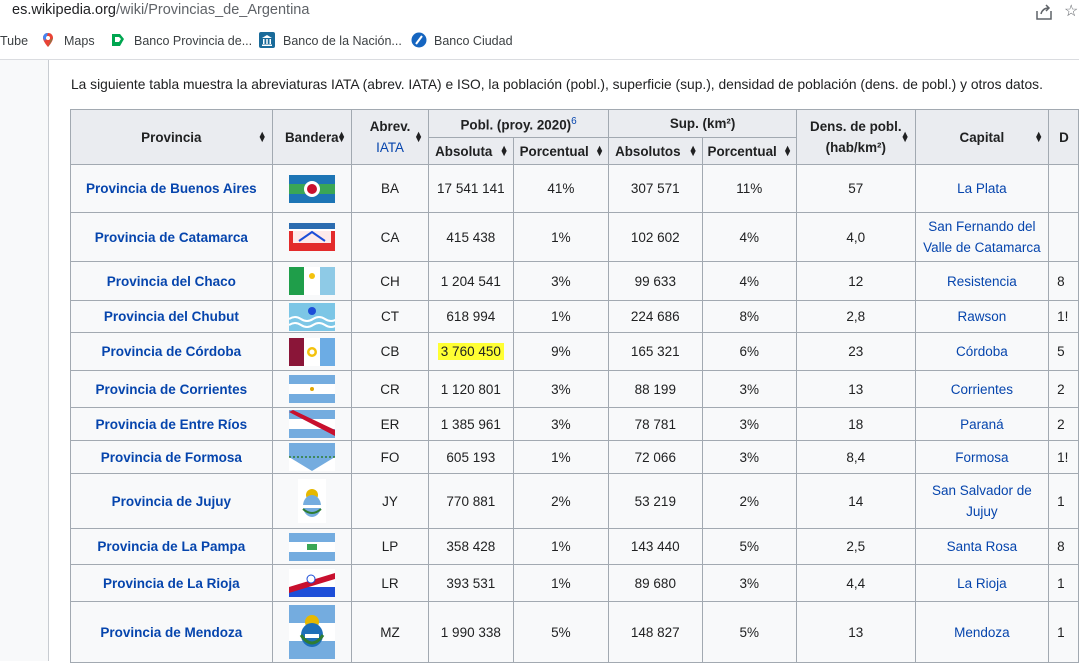  Describe the element at coordinates (311, 583) in the screenshot. I see `flag-la-rioja` at that location.